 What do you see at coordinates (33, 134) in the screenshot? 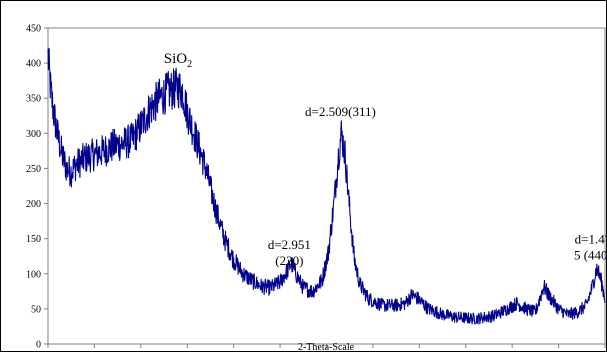
I see `y-tick-label: 300` at bounding box center [33, 134].